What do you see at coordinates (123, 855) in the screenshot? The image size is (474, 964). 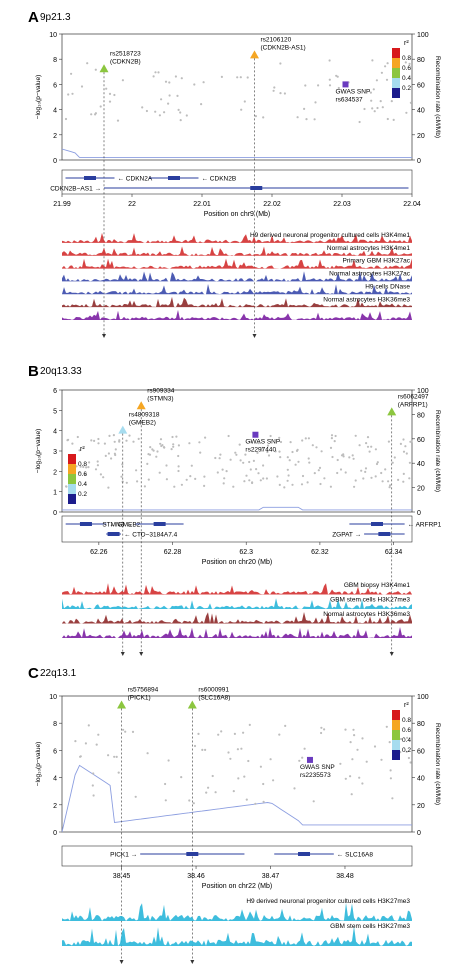 I see `gene-label: PICK1 →` at bounding box center [123, 855].